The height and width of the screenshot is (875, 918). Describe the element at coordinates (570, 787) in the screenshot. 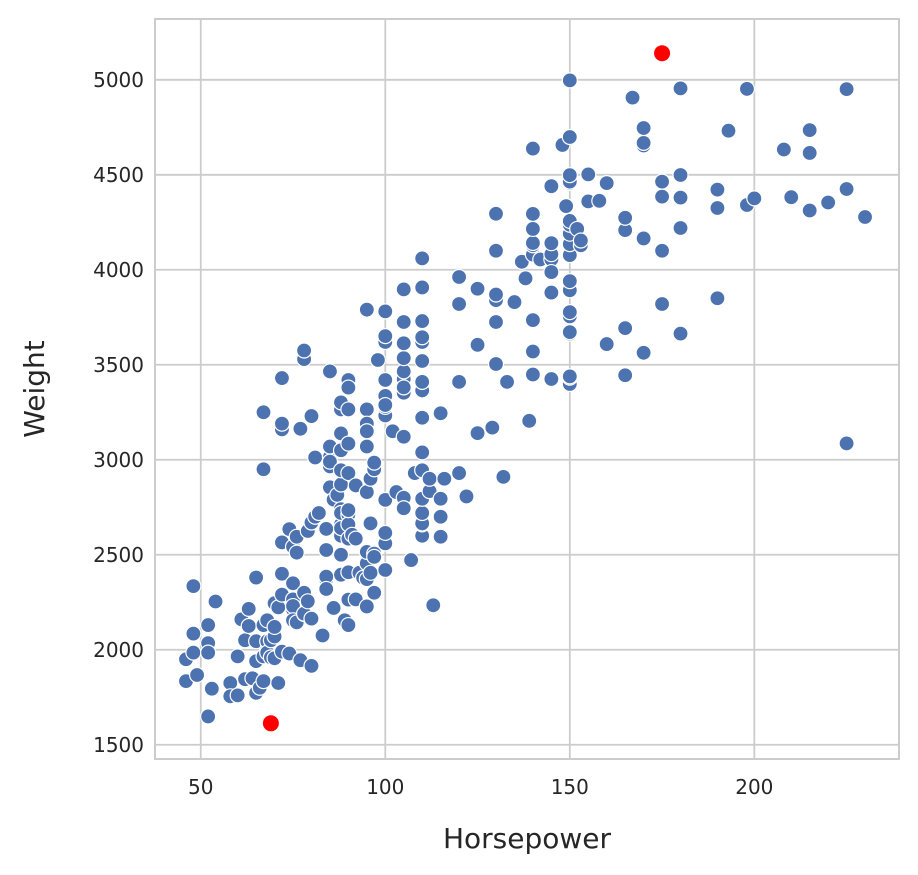

I see `x-tick-label: 150` at that location.